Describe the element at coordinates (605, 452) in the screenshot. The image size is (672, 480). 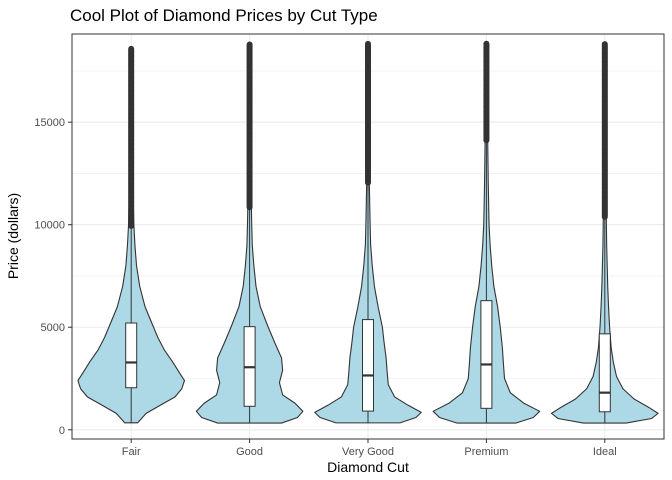
I see `x-tick-label: Ideal` at that location.